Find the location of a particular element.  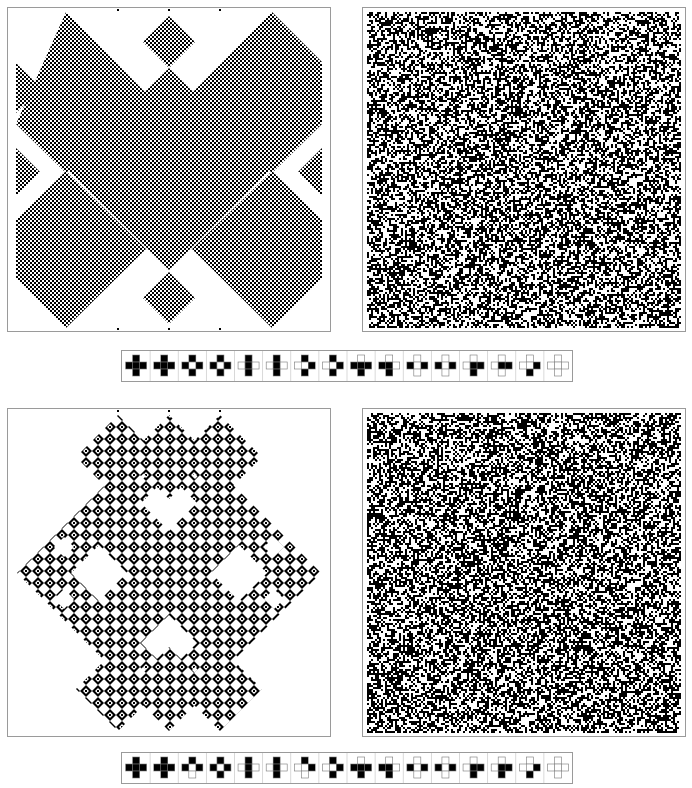

rule-icon-strip-a is located at coordinates (347, 366).